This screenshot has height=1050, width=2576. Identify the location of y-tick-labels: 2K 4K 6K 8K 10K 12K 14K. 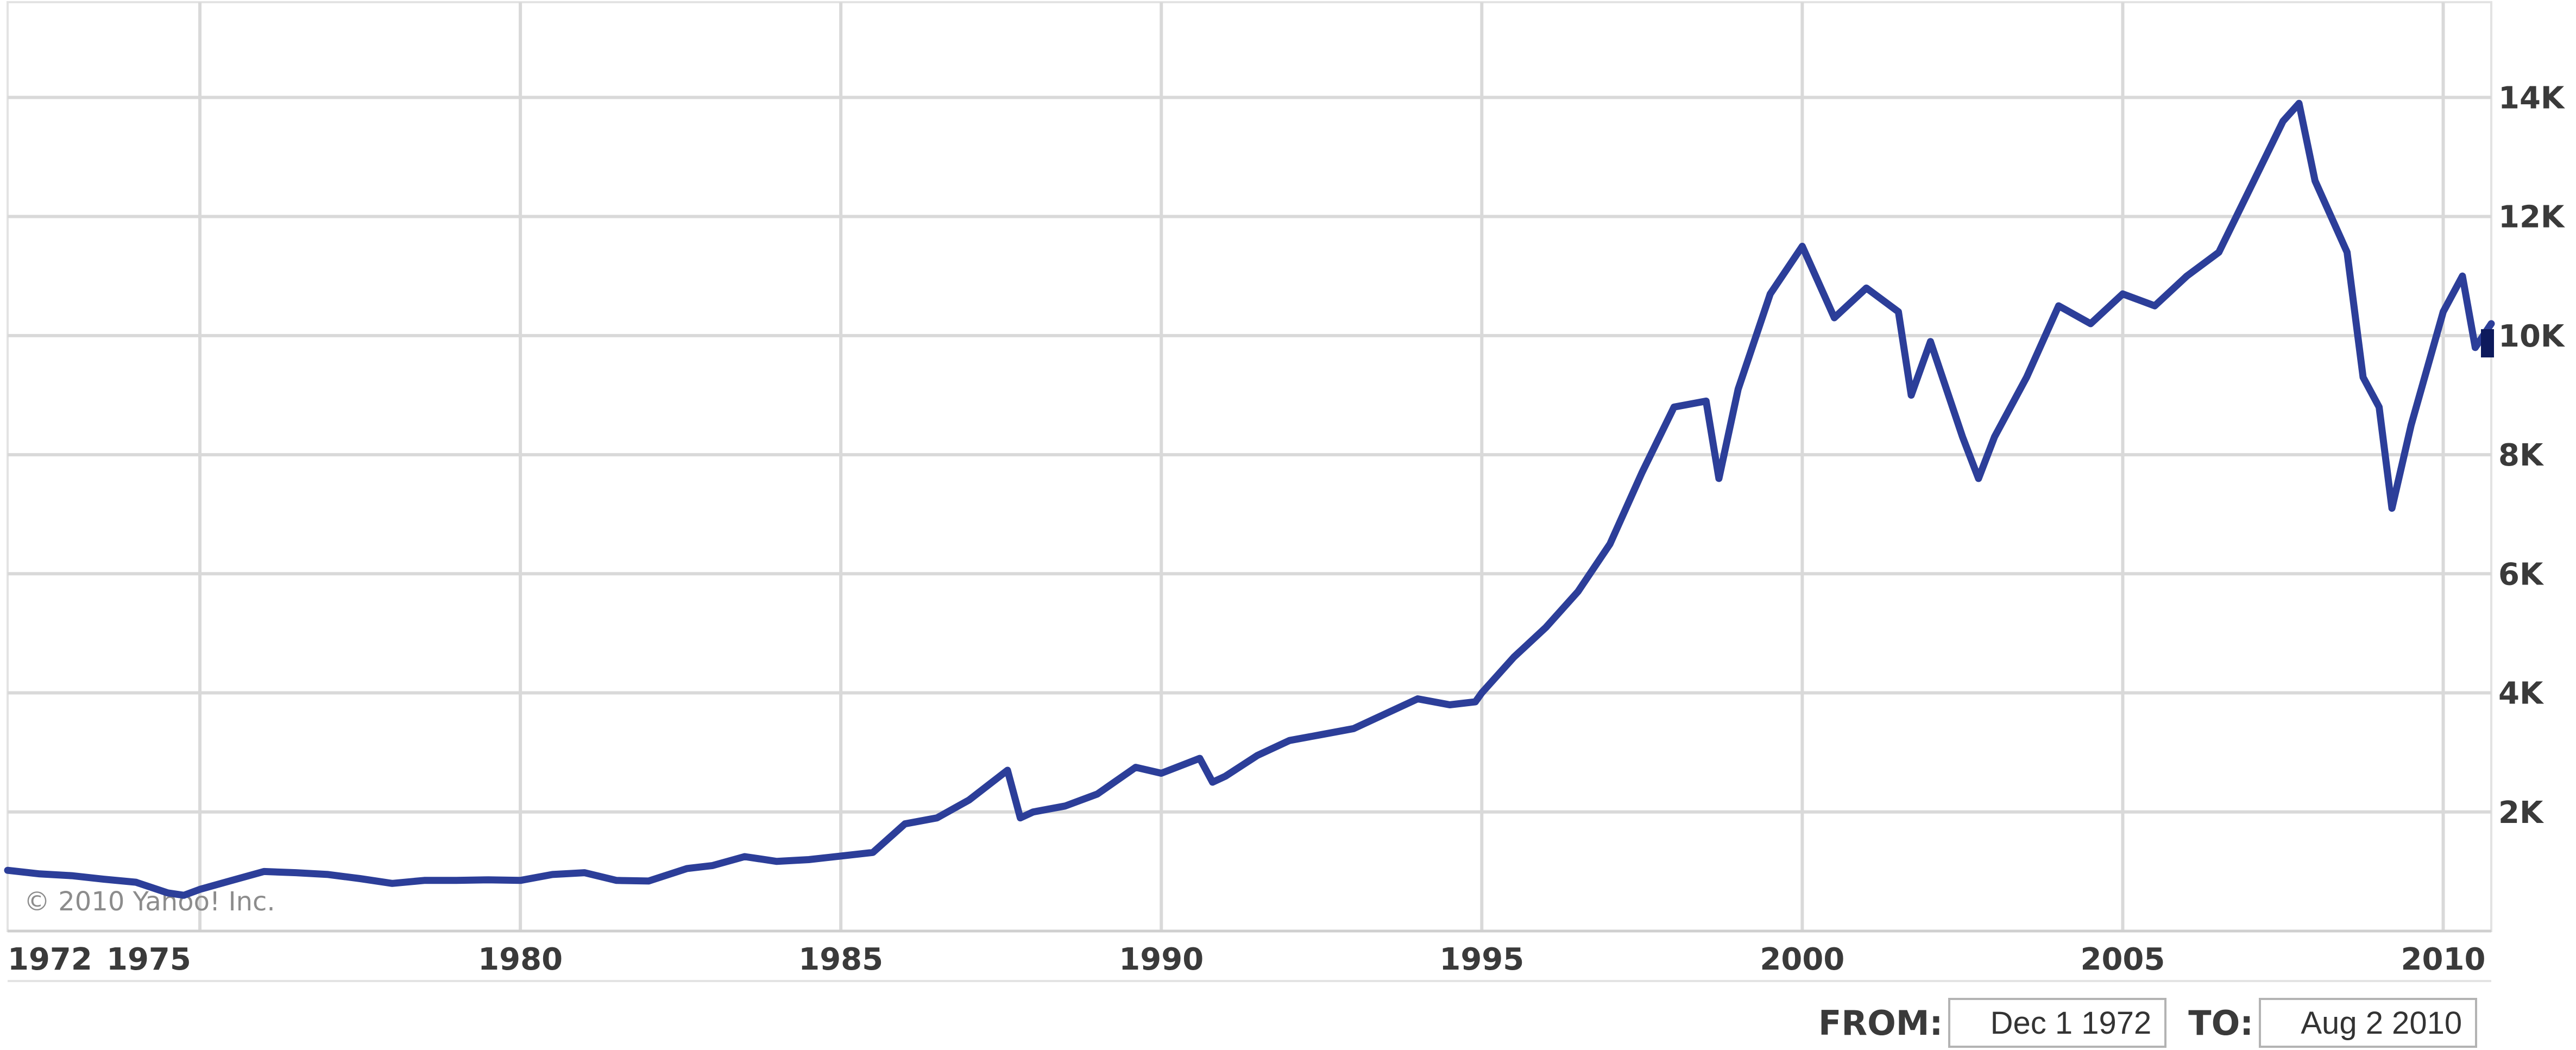
(2532, 455).